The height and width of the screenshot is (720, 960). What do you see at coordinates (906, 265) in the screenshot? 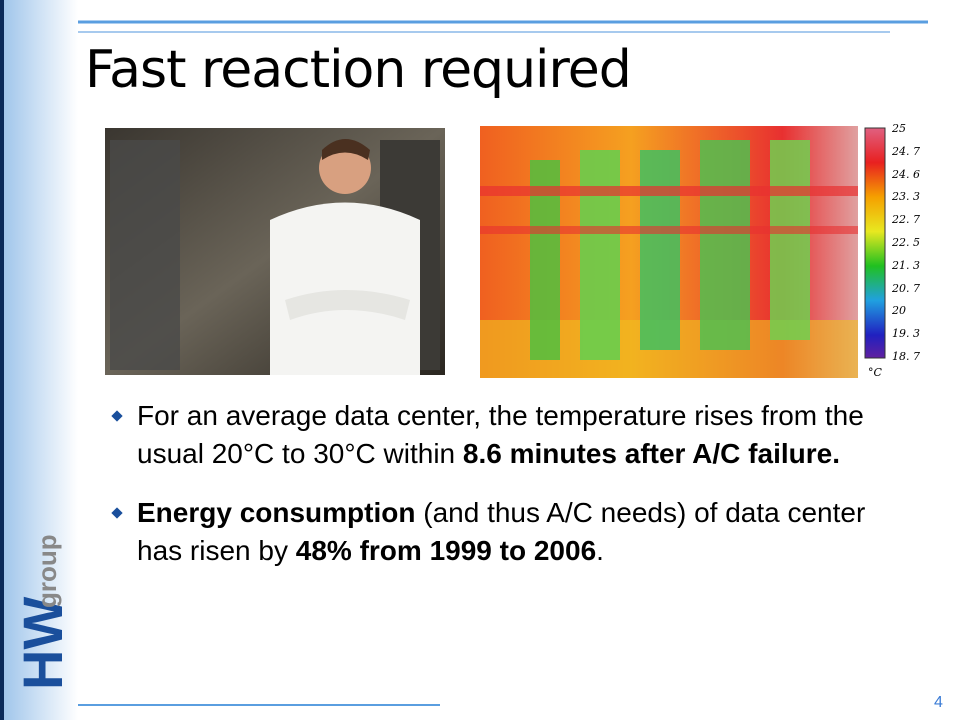
I see `scale-label: 21. 3` at bounding box center [906, 265].